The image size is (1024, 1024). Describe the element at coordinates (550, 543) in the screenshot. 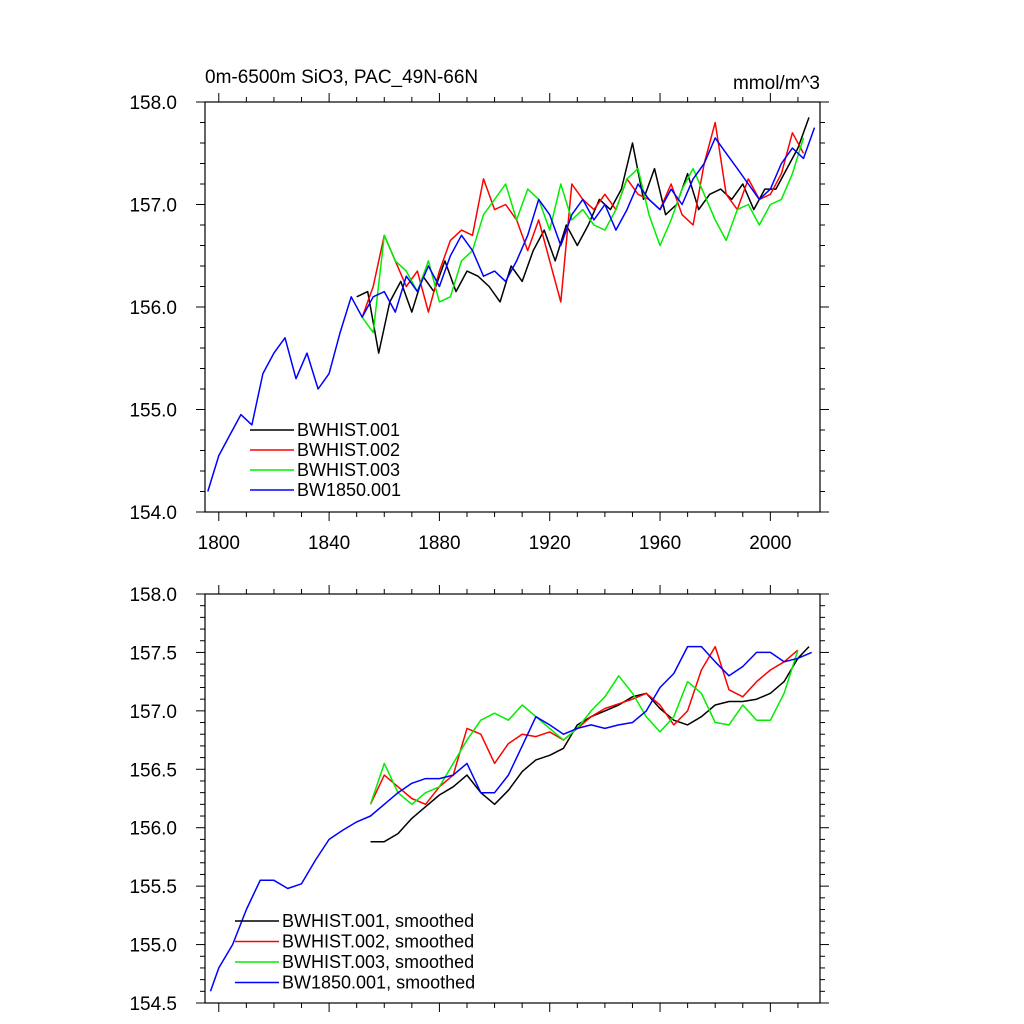

I see `x-tick-label: 1920` at that location.